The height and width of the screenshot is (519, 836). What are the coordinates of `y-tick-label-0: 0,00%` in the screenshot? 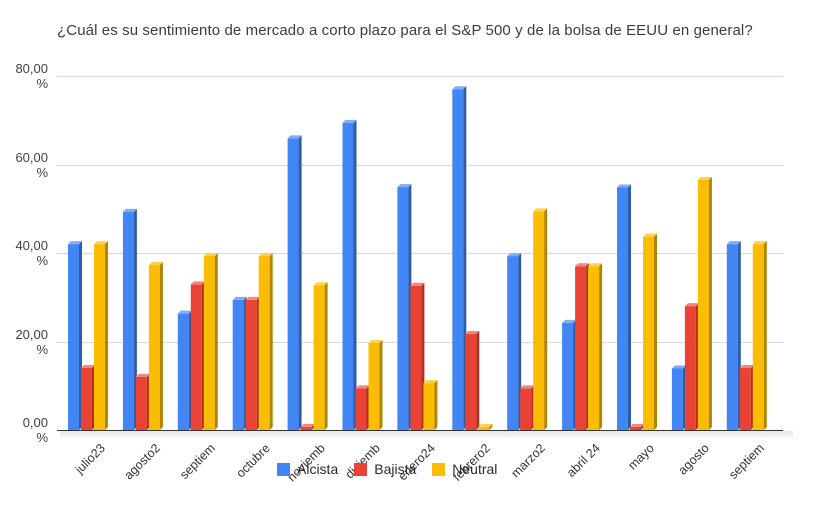 It's located at (35, 430).